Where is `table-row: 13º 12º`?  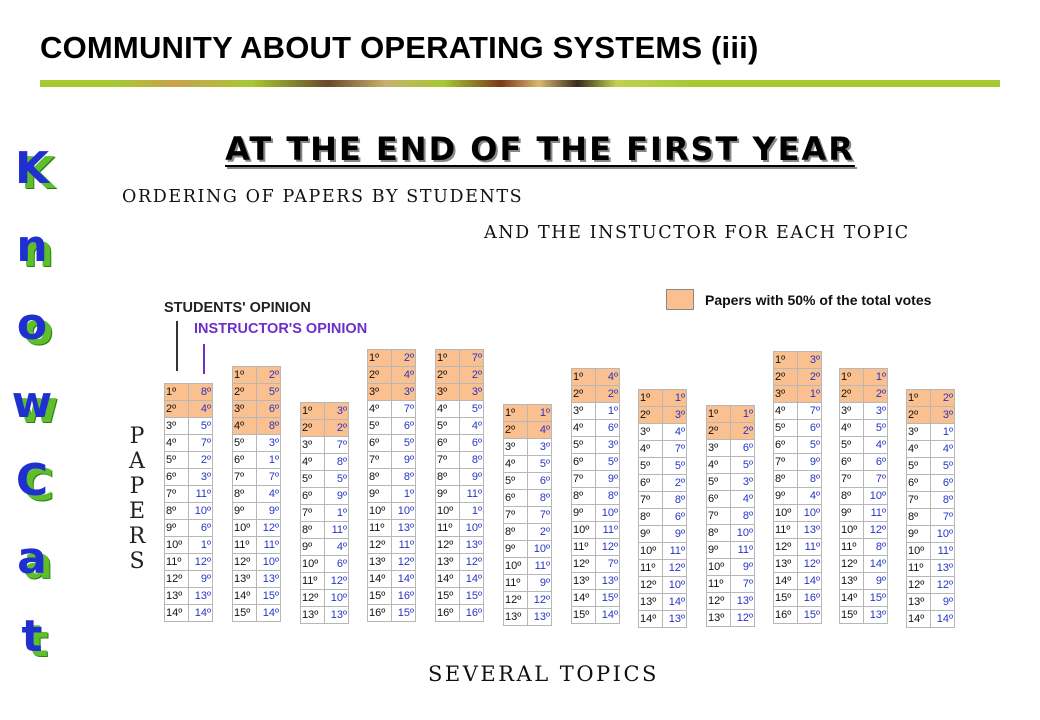 table-row: 13º 12º is located at coordinates (391, 562).